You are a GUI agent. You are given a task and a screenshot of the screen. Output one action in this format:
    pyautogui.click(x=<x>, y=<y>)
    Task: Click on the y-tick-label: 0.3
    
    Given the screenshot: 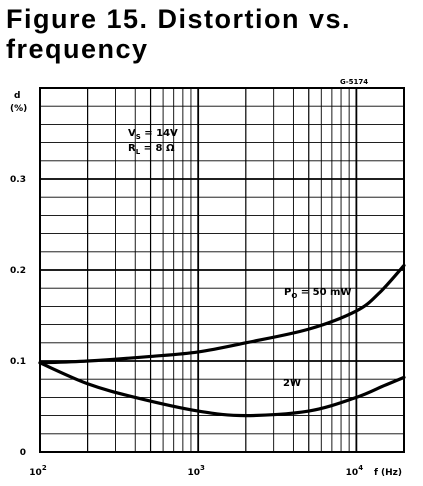 What is the action you would take?
    pyautogui.click(x=18, y=180)
    